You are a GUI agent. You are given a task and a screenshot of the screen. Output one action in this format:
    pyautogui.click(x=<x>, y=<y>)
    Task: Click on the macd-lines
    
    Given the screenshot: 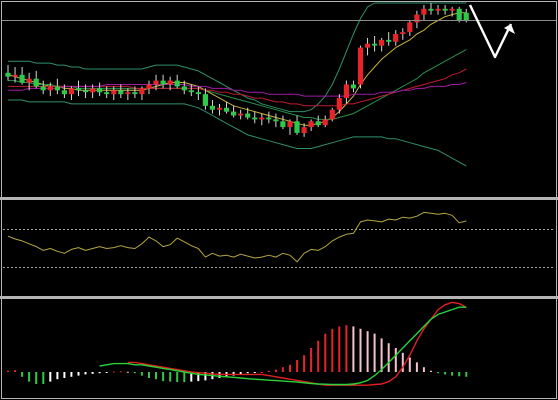 What is the action you would take?
    pyautogui.click(x=283, y=343)
    